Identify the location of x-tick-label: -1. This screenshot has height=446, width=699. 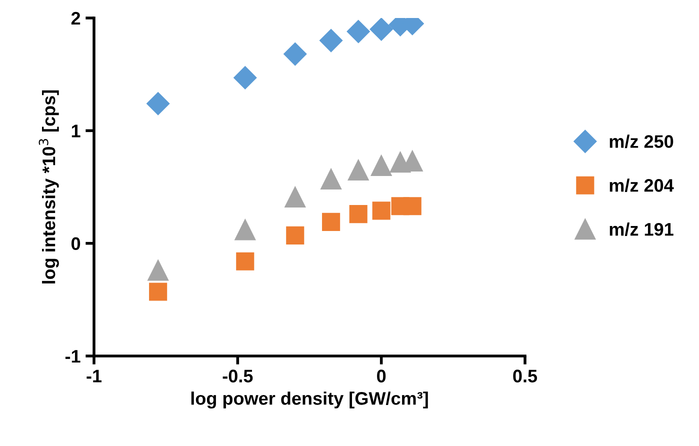
(94, 376).